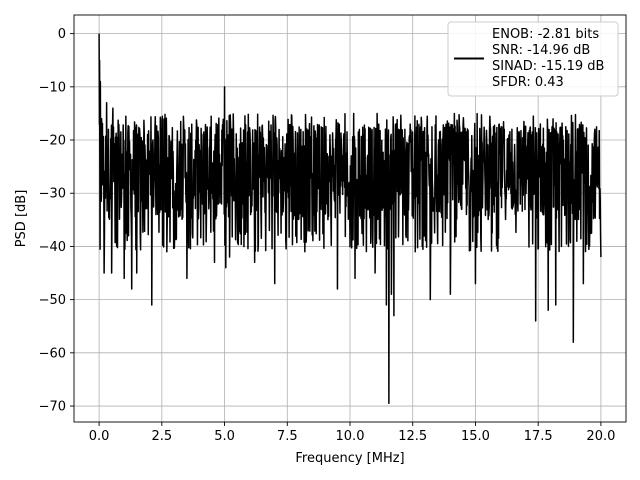 This screenshot has height=480, width=640. Describe the element at coordinates (412, 436) in the screenshot. I see `x-tick-label: 12.5` at that location.